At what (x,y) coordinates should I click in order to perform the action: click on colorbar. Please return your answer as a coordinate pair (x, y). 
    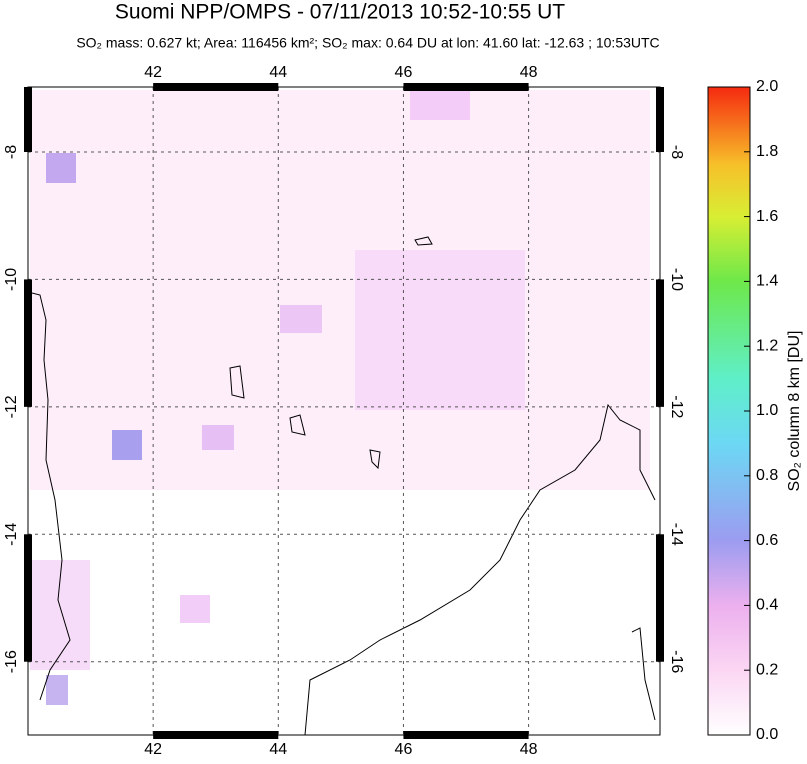
    Looking at the image, I should click on (729, 411).